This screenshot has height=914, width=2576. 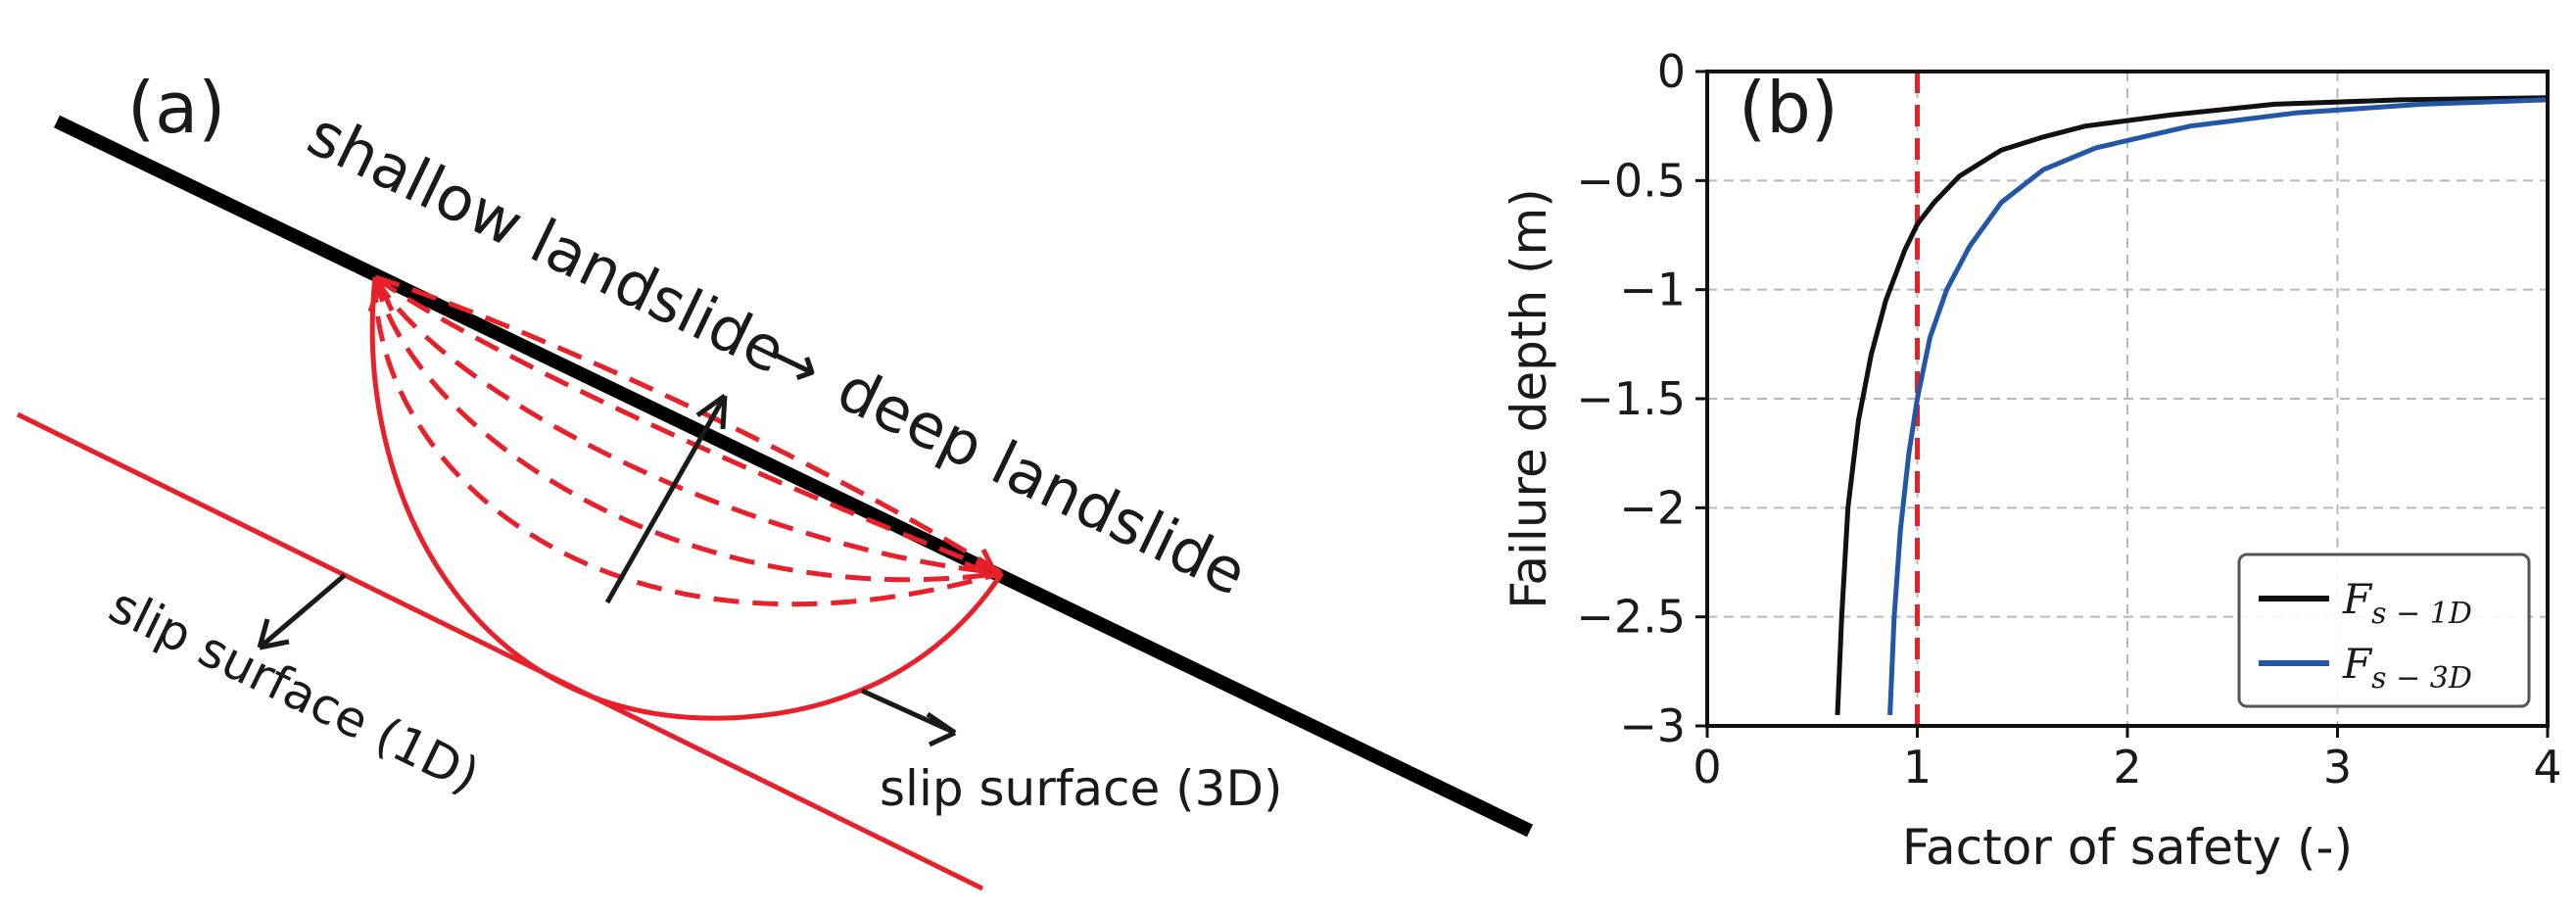 What do you see at coordinates (712, 411) in the screenshot?
I see `deepening-arrowhead-icon` at bounding box center [712, 411].